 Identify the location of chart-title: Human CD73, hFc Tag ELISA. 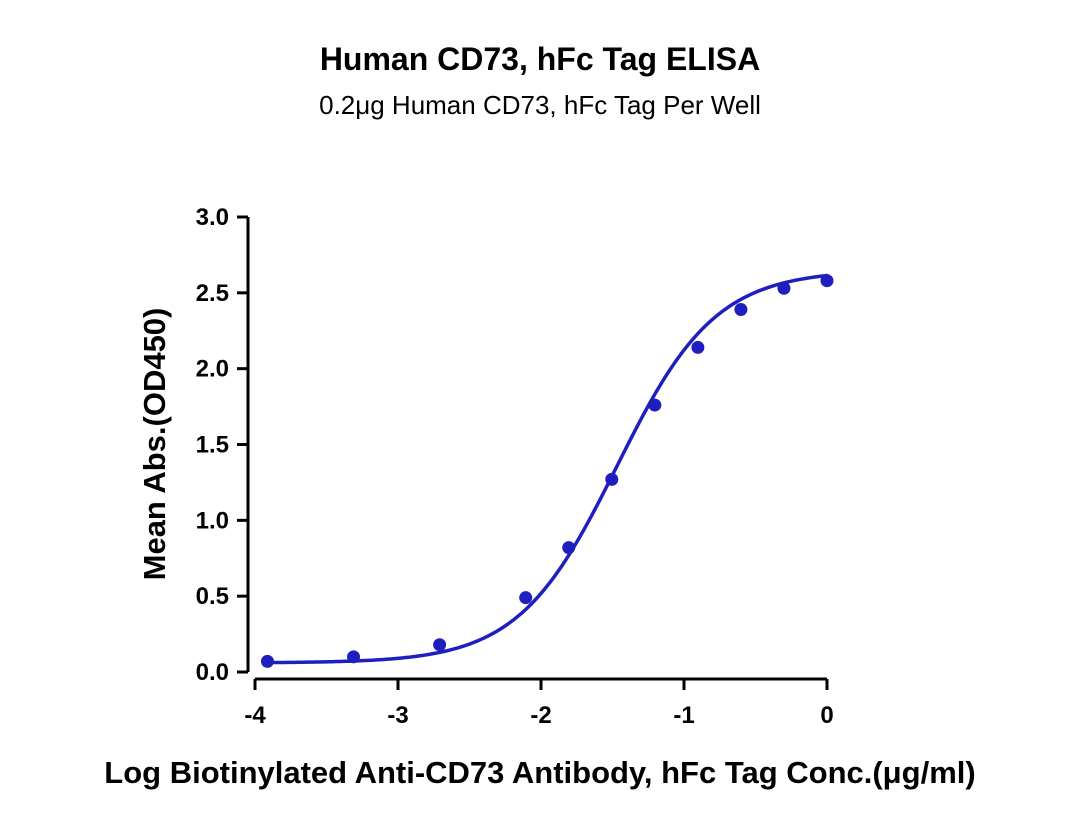
(540, 59).